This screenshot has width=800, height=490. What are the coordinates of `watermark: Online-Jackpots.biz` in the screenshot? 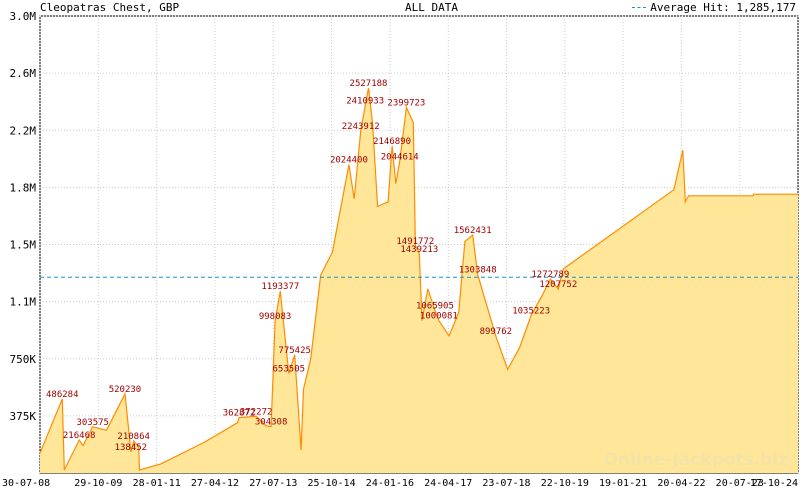 It's located at (695, 460).